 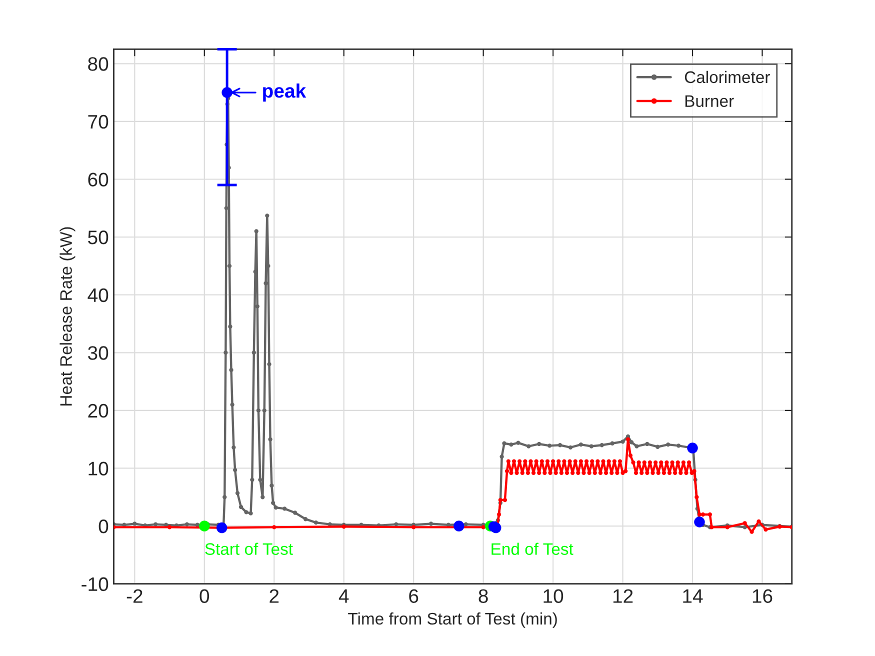 I want to click on y-tick-label: 0, so click(x=103, y=527).